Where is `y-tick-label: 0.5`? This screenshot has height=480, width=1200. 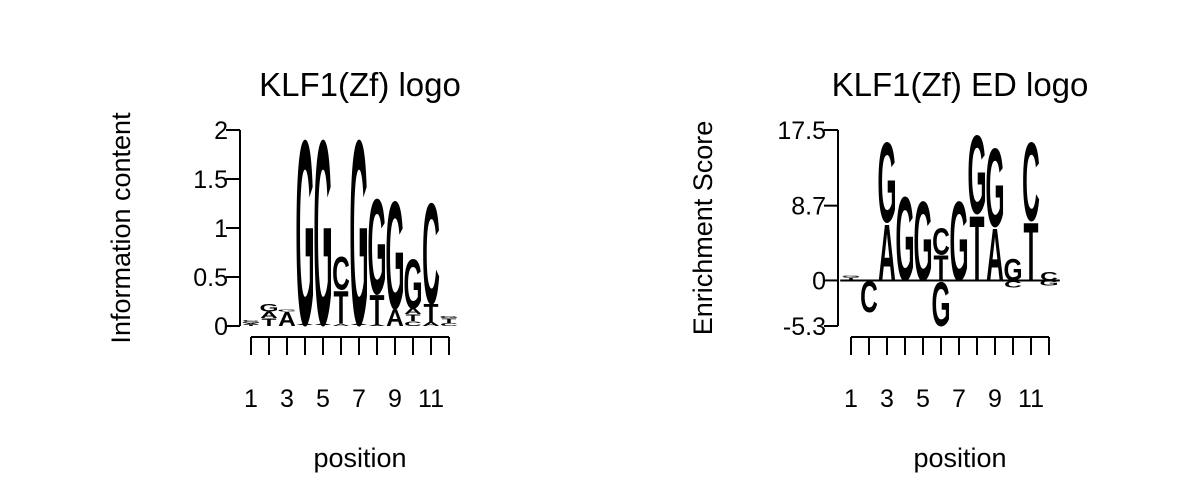
y-tick-label: 0.5 is located at coordinates (210, 278).